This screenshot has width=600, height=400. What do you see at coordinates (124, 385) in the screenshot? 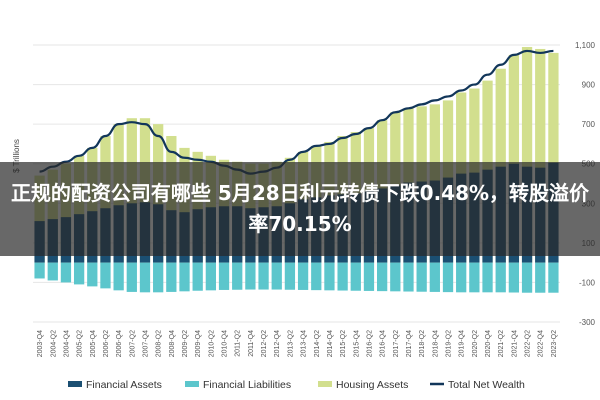
I see `legend-label: Financial Assets` at bounding box center [124, 385].